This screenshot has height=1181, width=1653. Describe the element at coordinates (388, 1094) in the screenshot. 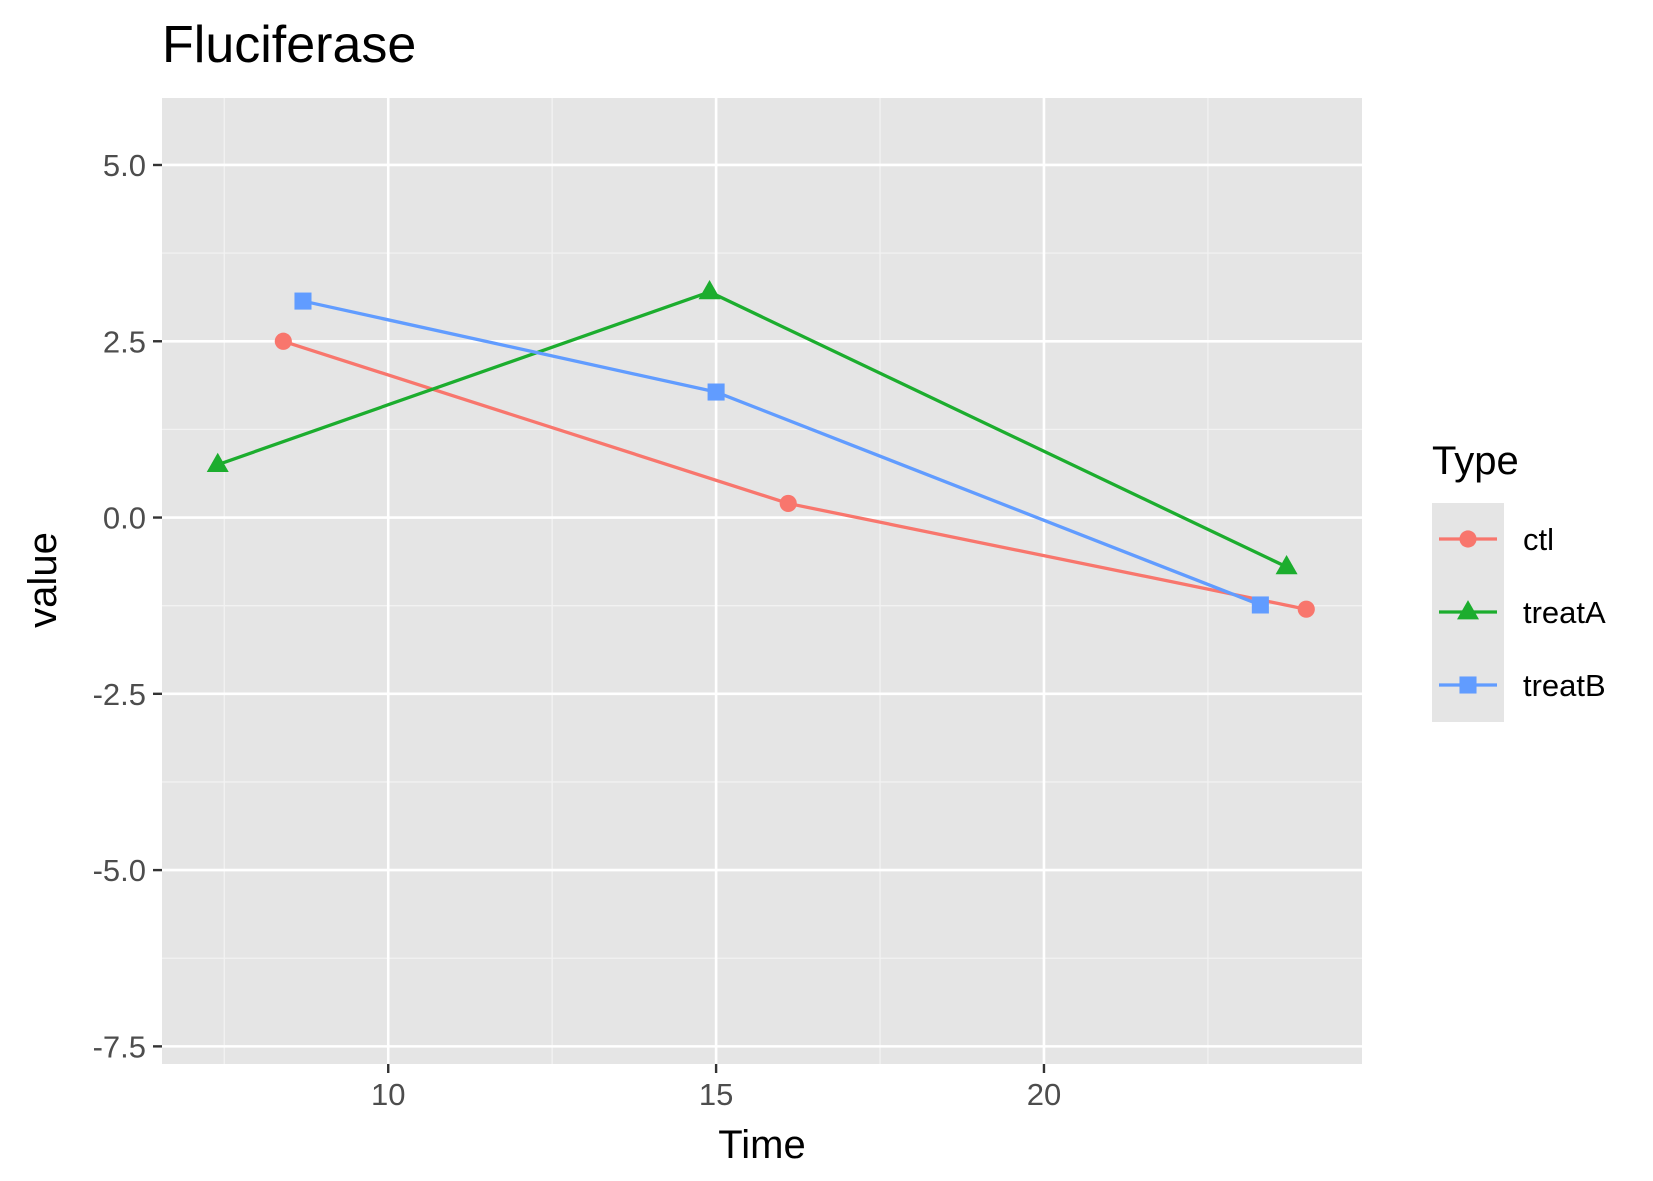

I see `x-tick-label: 10` at that location.